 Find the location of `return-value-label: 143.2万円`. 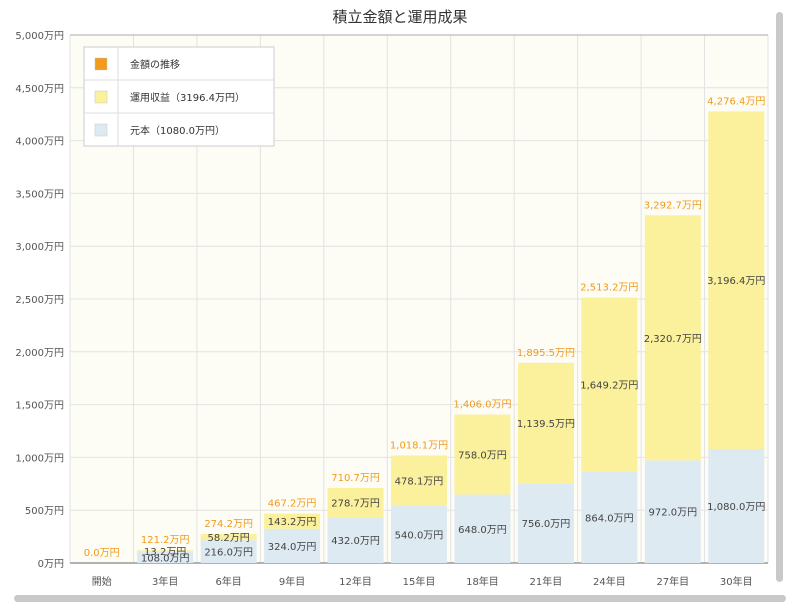

return-value-label: 143.2万円 is located at coordinates (292, 522).